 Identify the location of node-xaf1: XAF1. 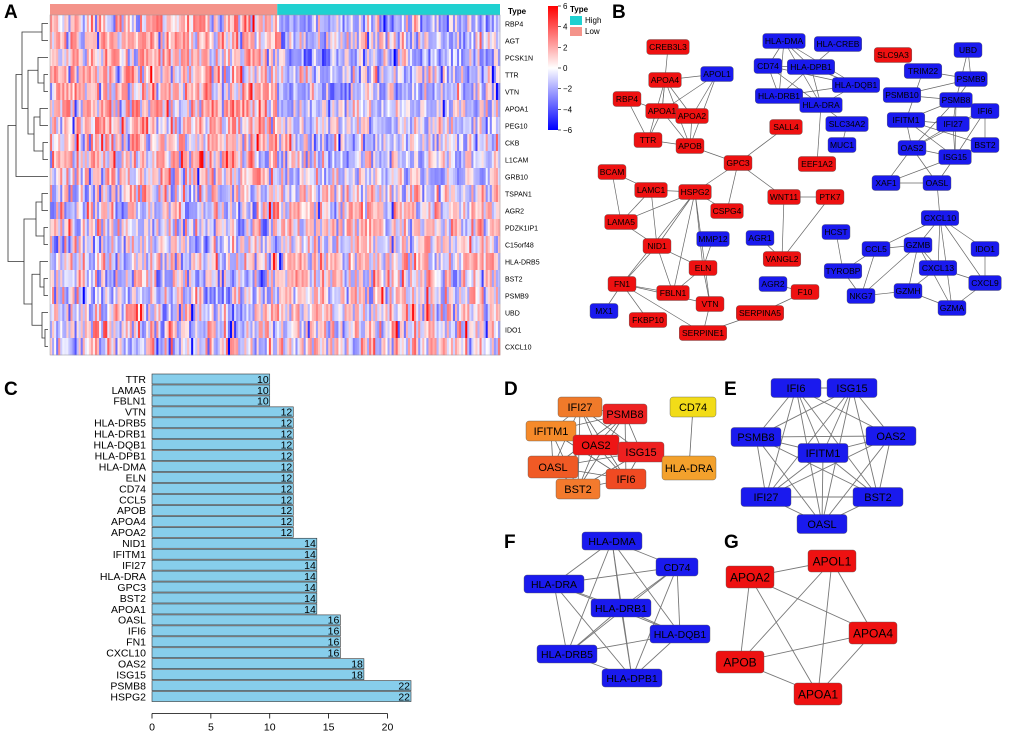
(886, 183).